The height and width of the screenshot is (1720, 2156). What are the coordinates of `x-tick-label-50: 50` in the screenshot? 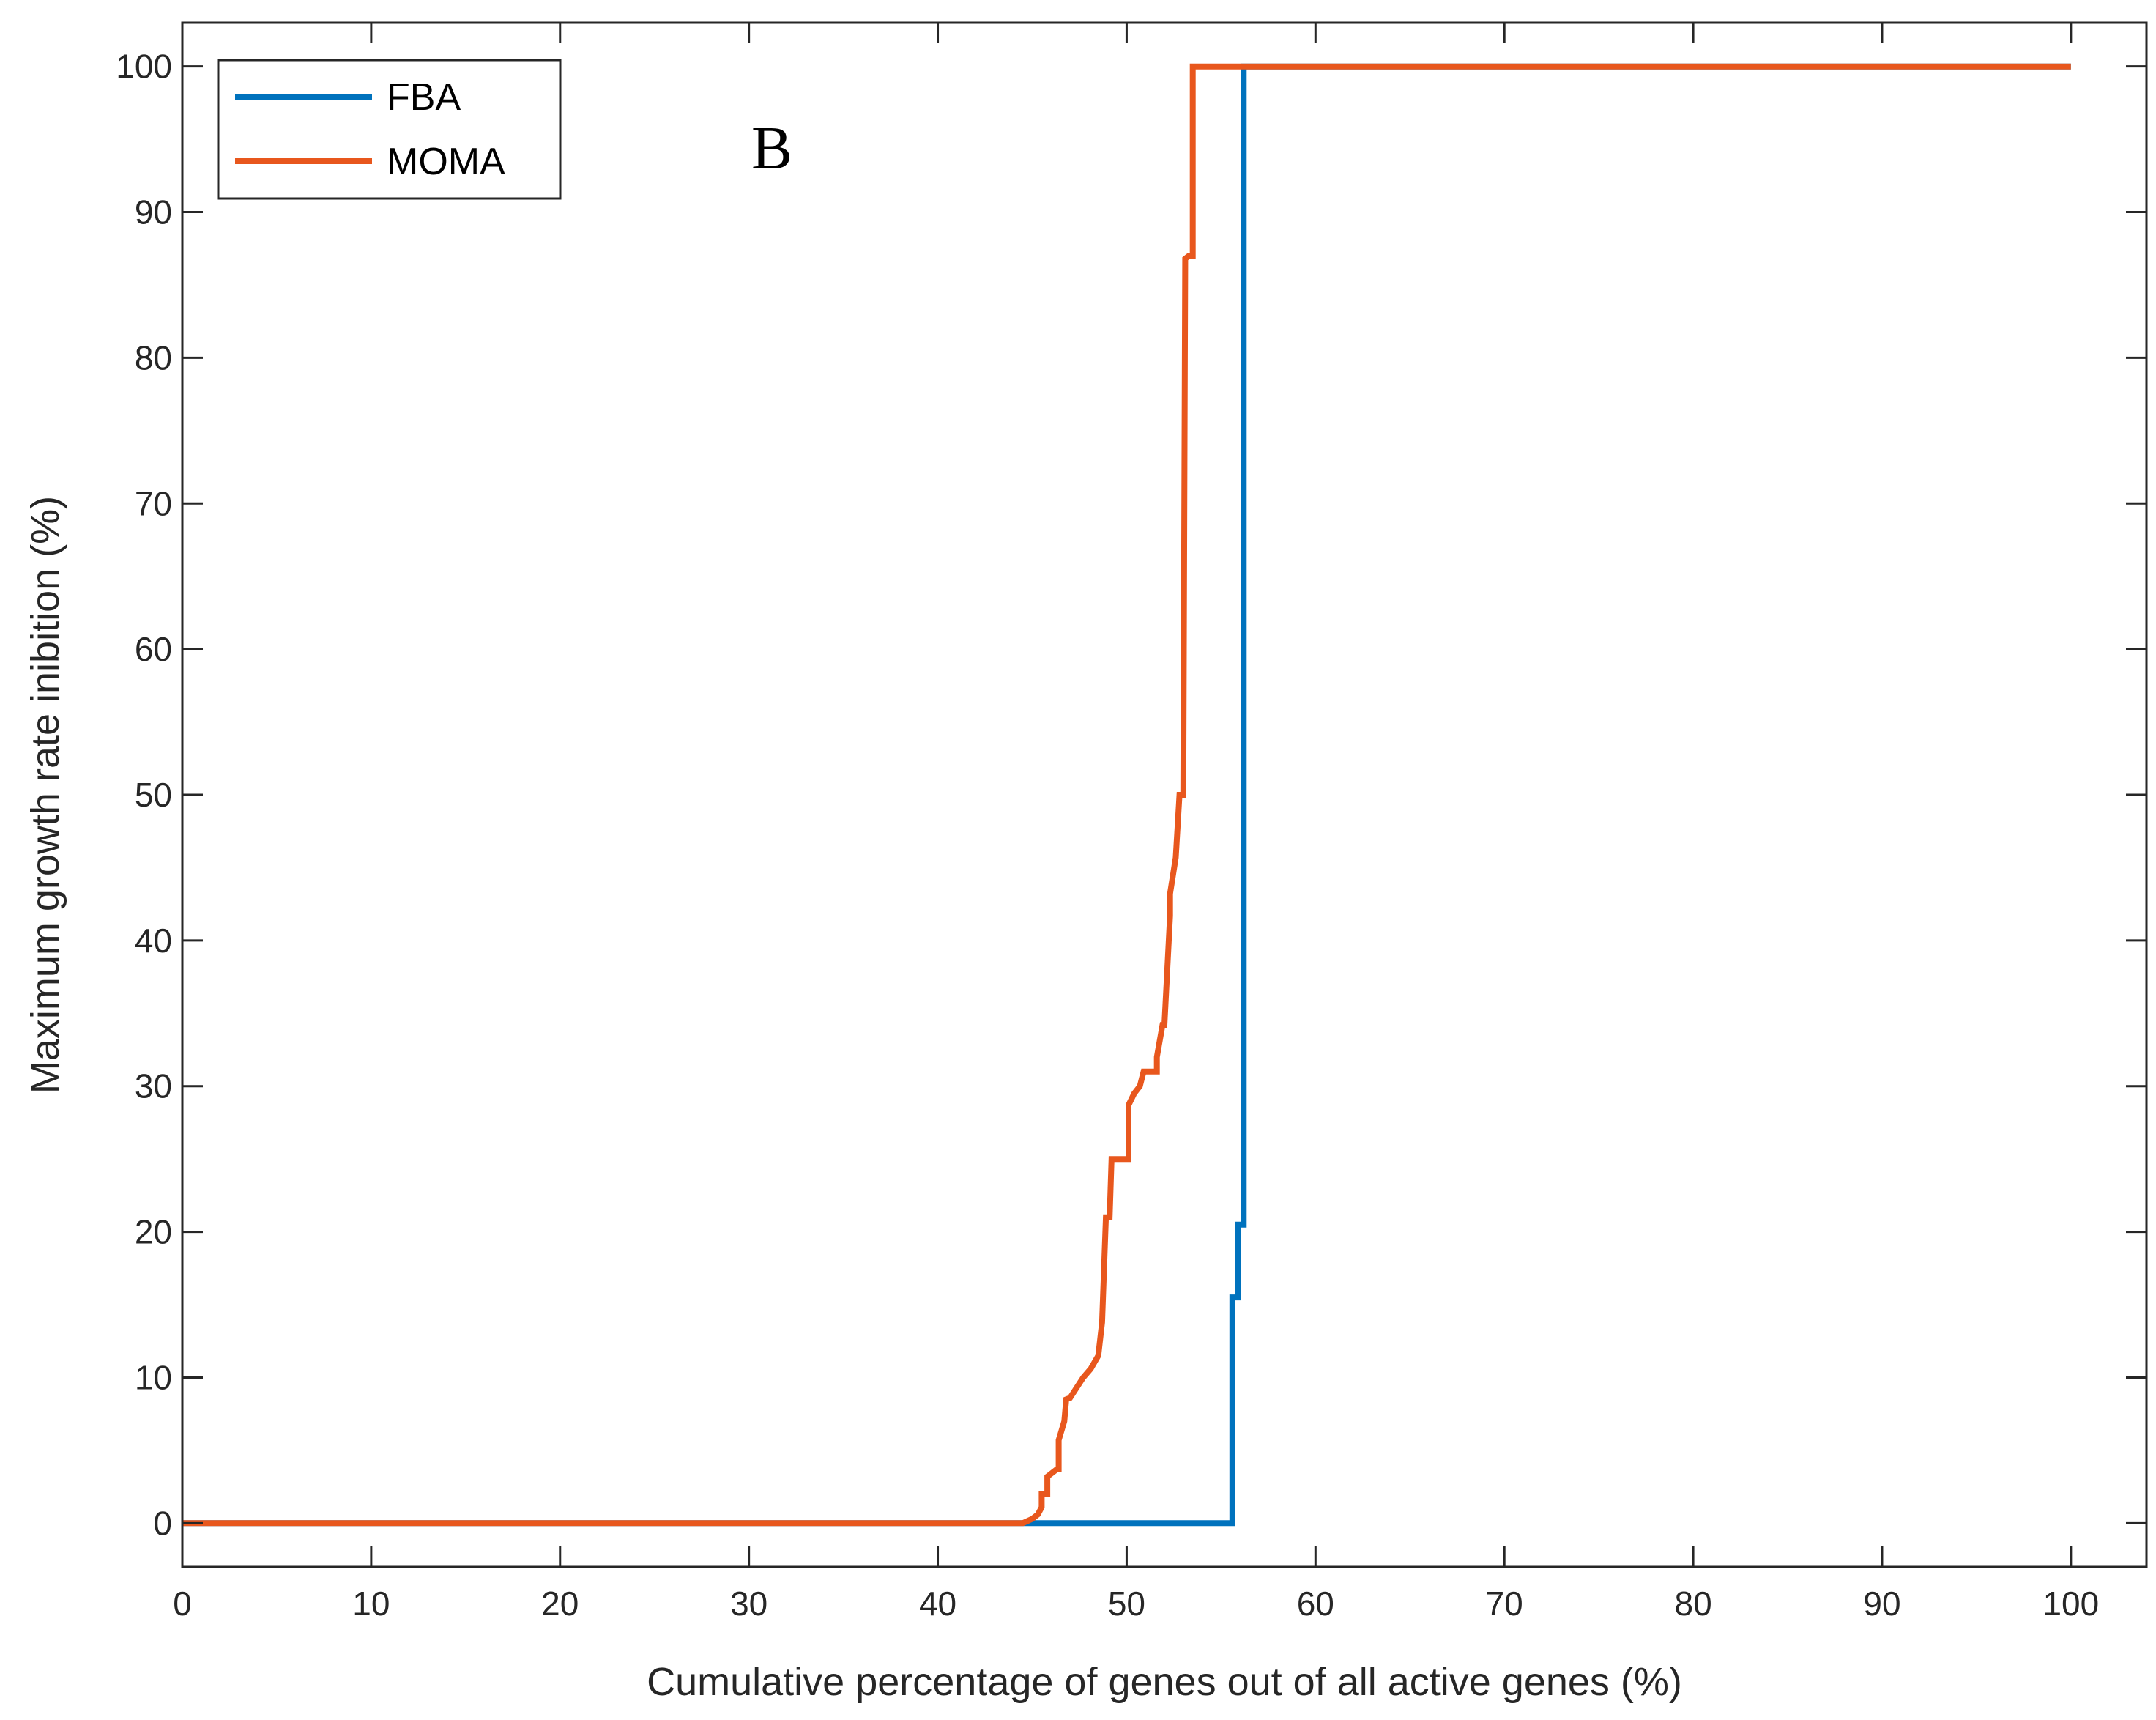 It's located at (1126, 1604).